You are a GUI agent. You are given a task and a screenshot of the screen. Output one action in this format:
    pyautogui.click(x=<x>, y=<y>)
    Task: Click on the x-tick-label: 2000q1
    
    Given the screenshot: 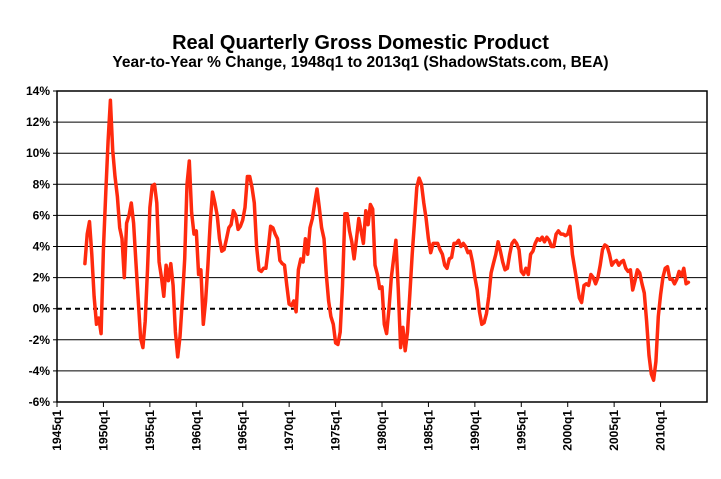 What is the action you would take?
    pyautogui.click(x=568, y=430)
    